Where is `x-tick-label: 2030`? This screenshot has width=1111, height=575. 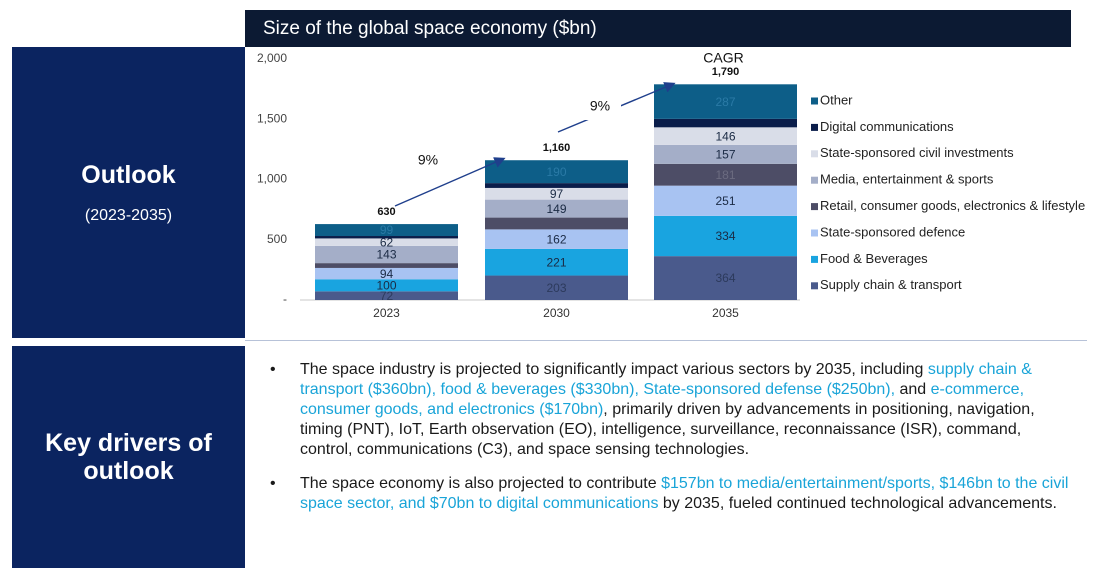
x-tick-label: 2030 is located at coordinates (556, 313).